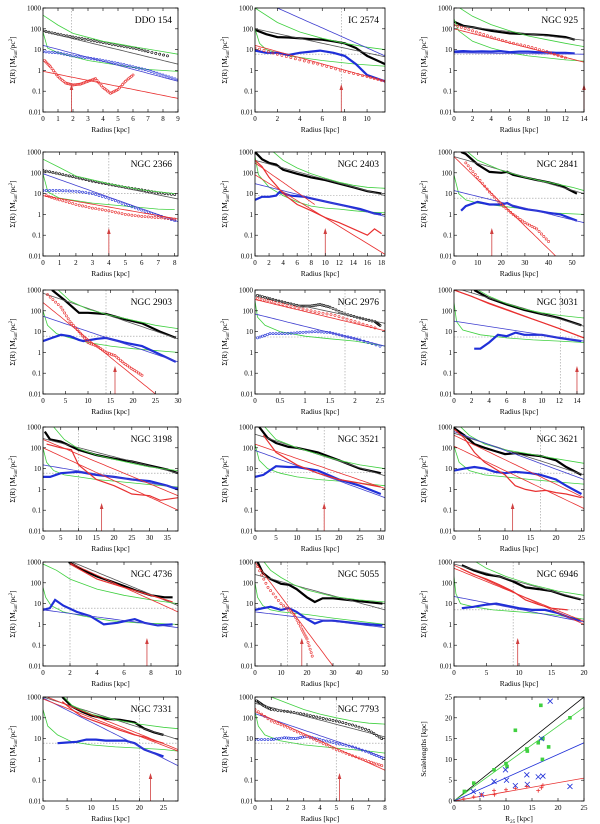 The height and width of the screenshot is (824, 600). What do you see at coordinates (423, 749) in the screenshot?
I see `y-axis-label: Scalelengths [kpc]` at bounding box center [423, 749].